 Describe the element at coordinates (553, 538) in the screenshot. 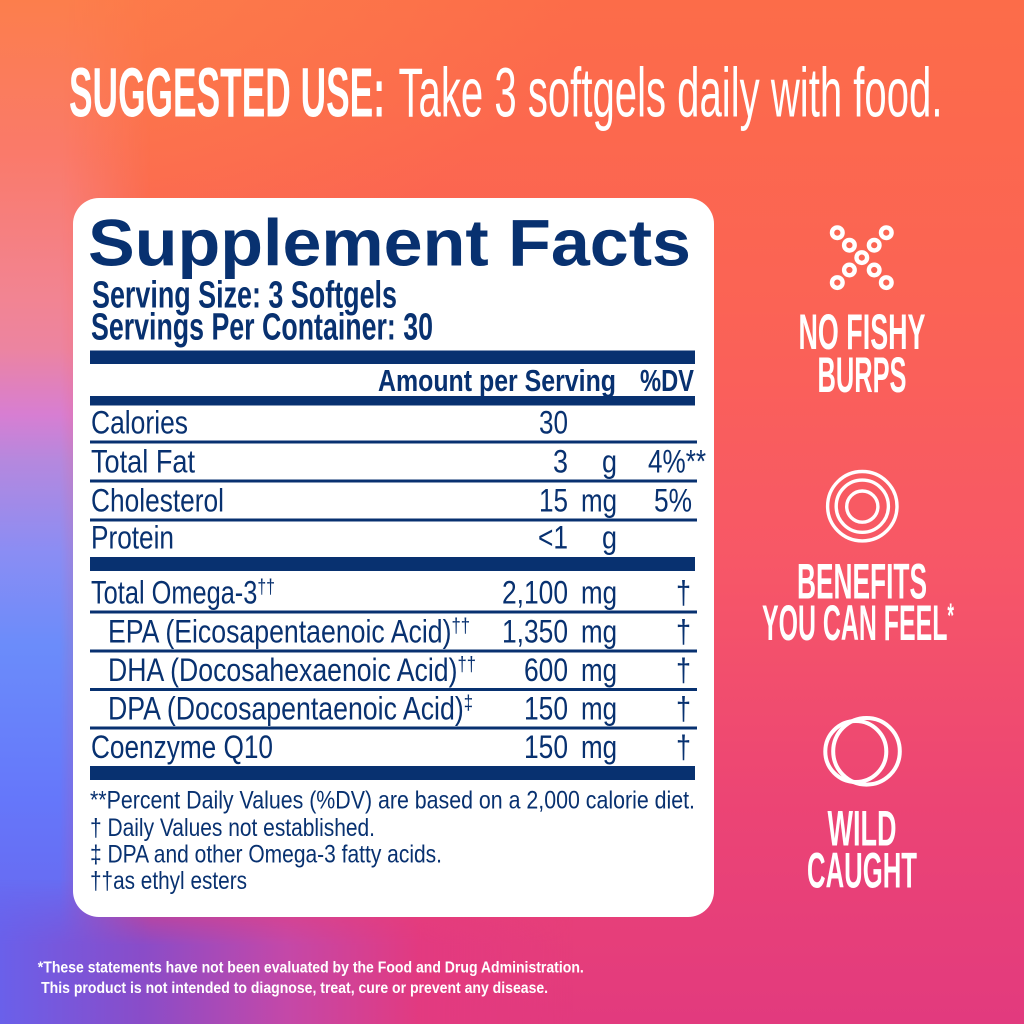

I see `svg-text: <1` at that location.